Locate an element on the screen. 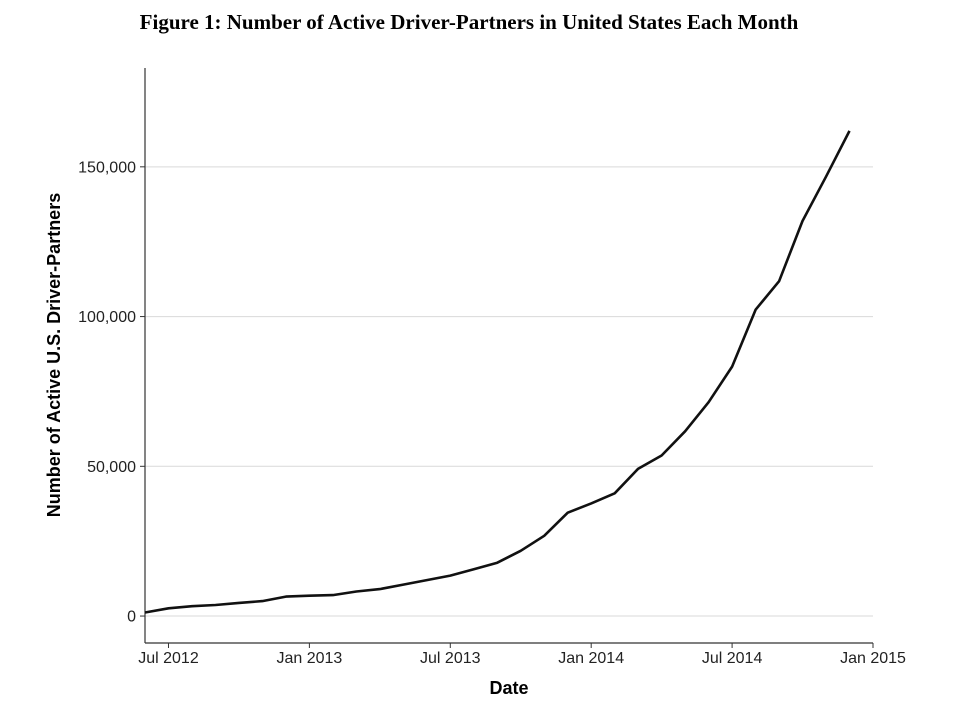 This screenshot has height=702, width=975. x-tick-label-1: Jan 2013 is located at coordinates (309, 658).